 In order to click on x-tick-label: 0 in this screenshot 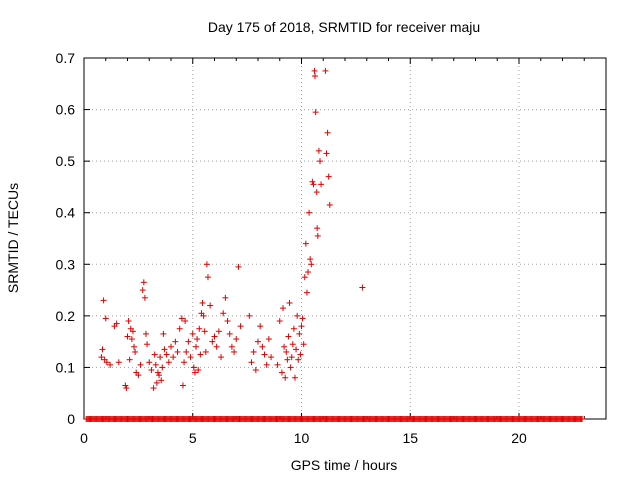, I will do `click(84, 438)`.